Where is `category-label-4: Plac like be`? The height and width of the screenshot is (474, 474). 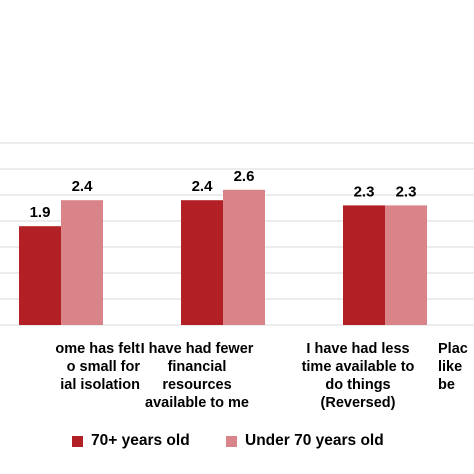
category-label-4: Plac like be is located at coordinates (453, 367).